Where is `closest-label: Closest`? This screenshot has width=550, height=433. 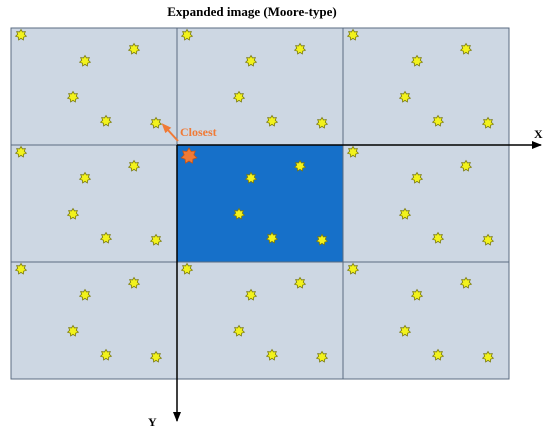
closest-label: Closest is located at coordinates (198, 132).